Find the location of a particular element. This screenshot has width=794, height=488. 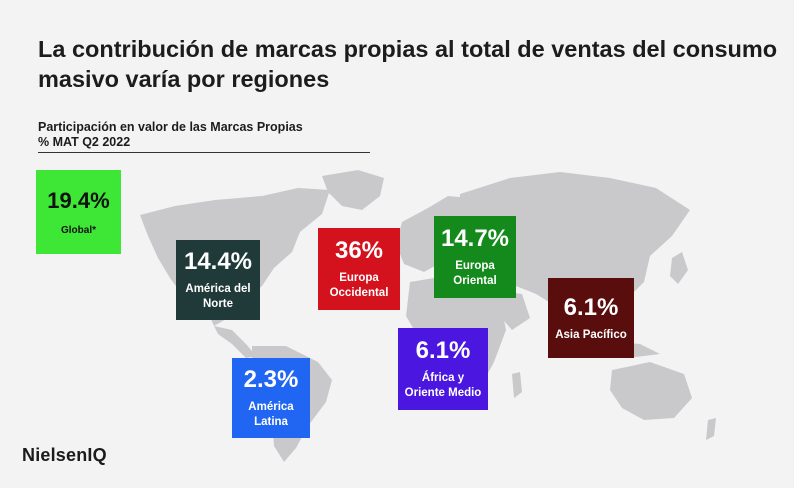

subtitle-line-2: % MAT Q2 2022 is located at coordinates (84, 142).